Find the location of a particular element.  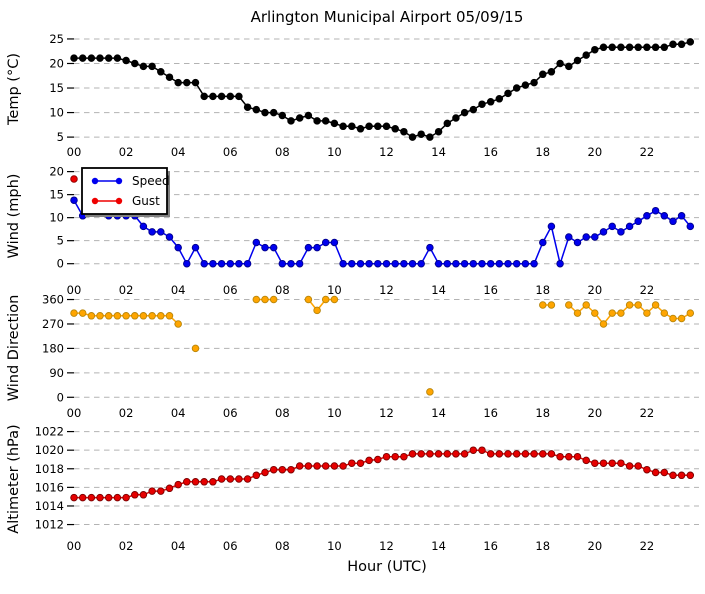

y-tick-label: 90 is located at coordinates (56, 373).